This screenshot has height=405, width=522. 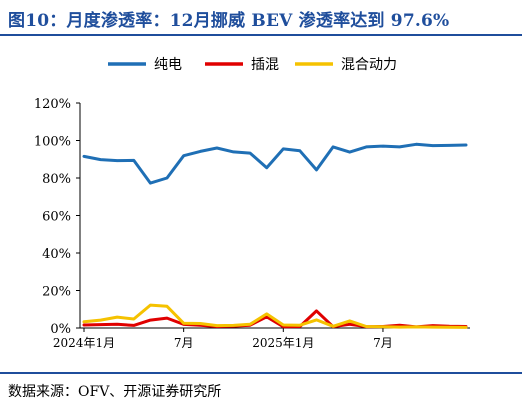 I want to click on source-note: 数据来源：OFV、开源证券研究所, so click(x=115, y=392).